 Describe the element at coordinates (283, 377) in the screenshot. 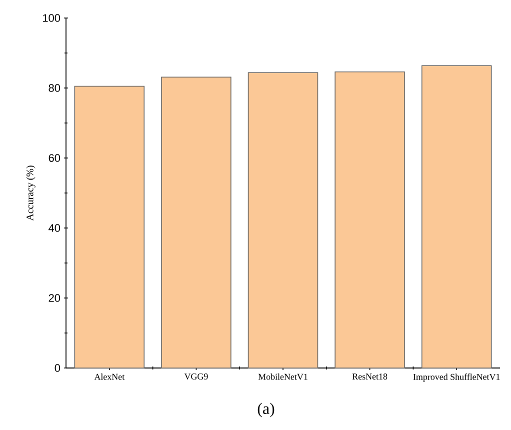

I see `x-tick-label: MobileNetV1` at that location.